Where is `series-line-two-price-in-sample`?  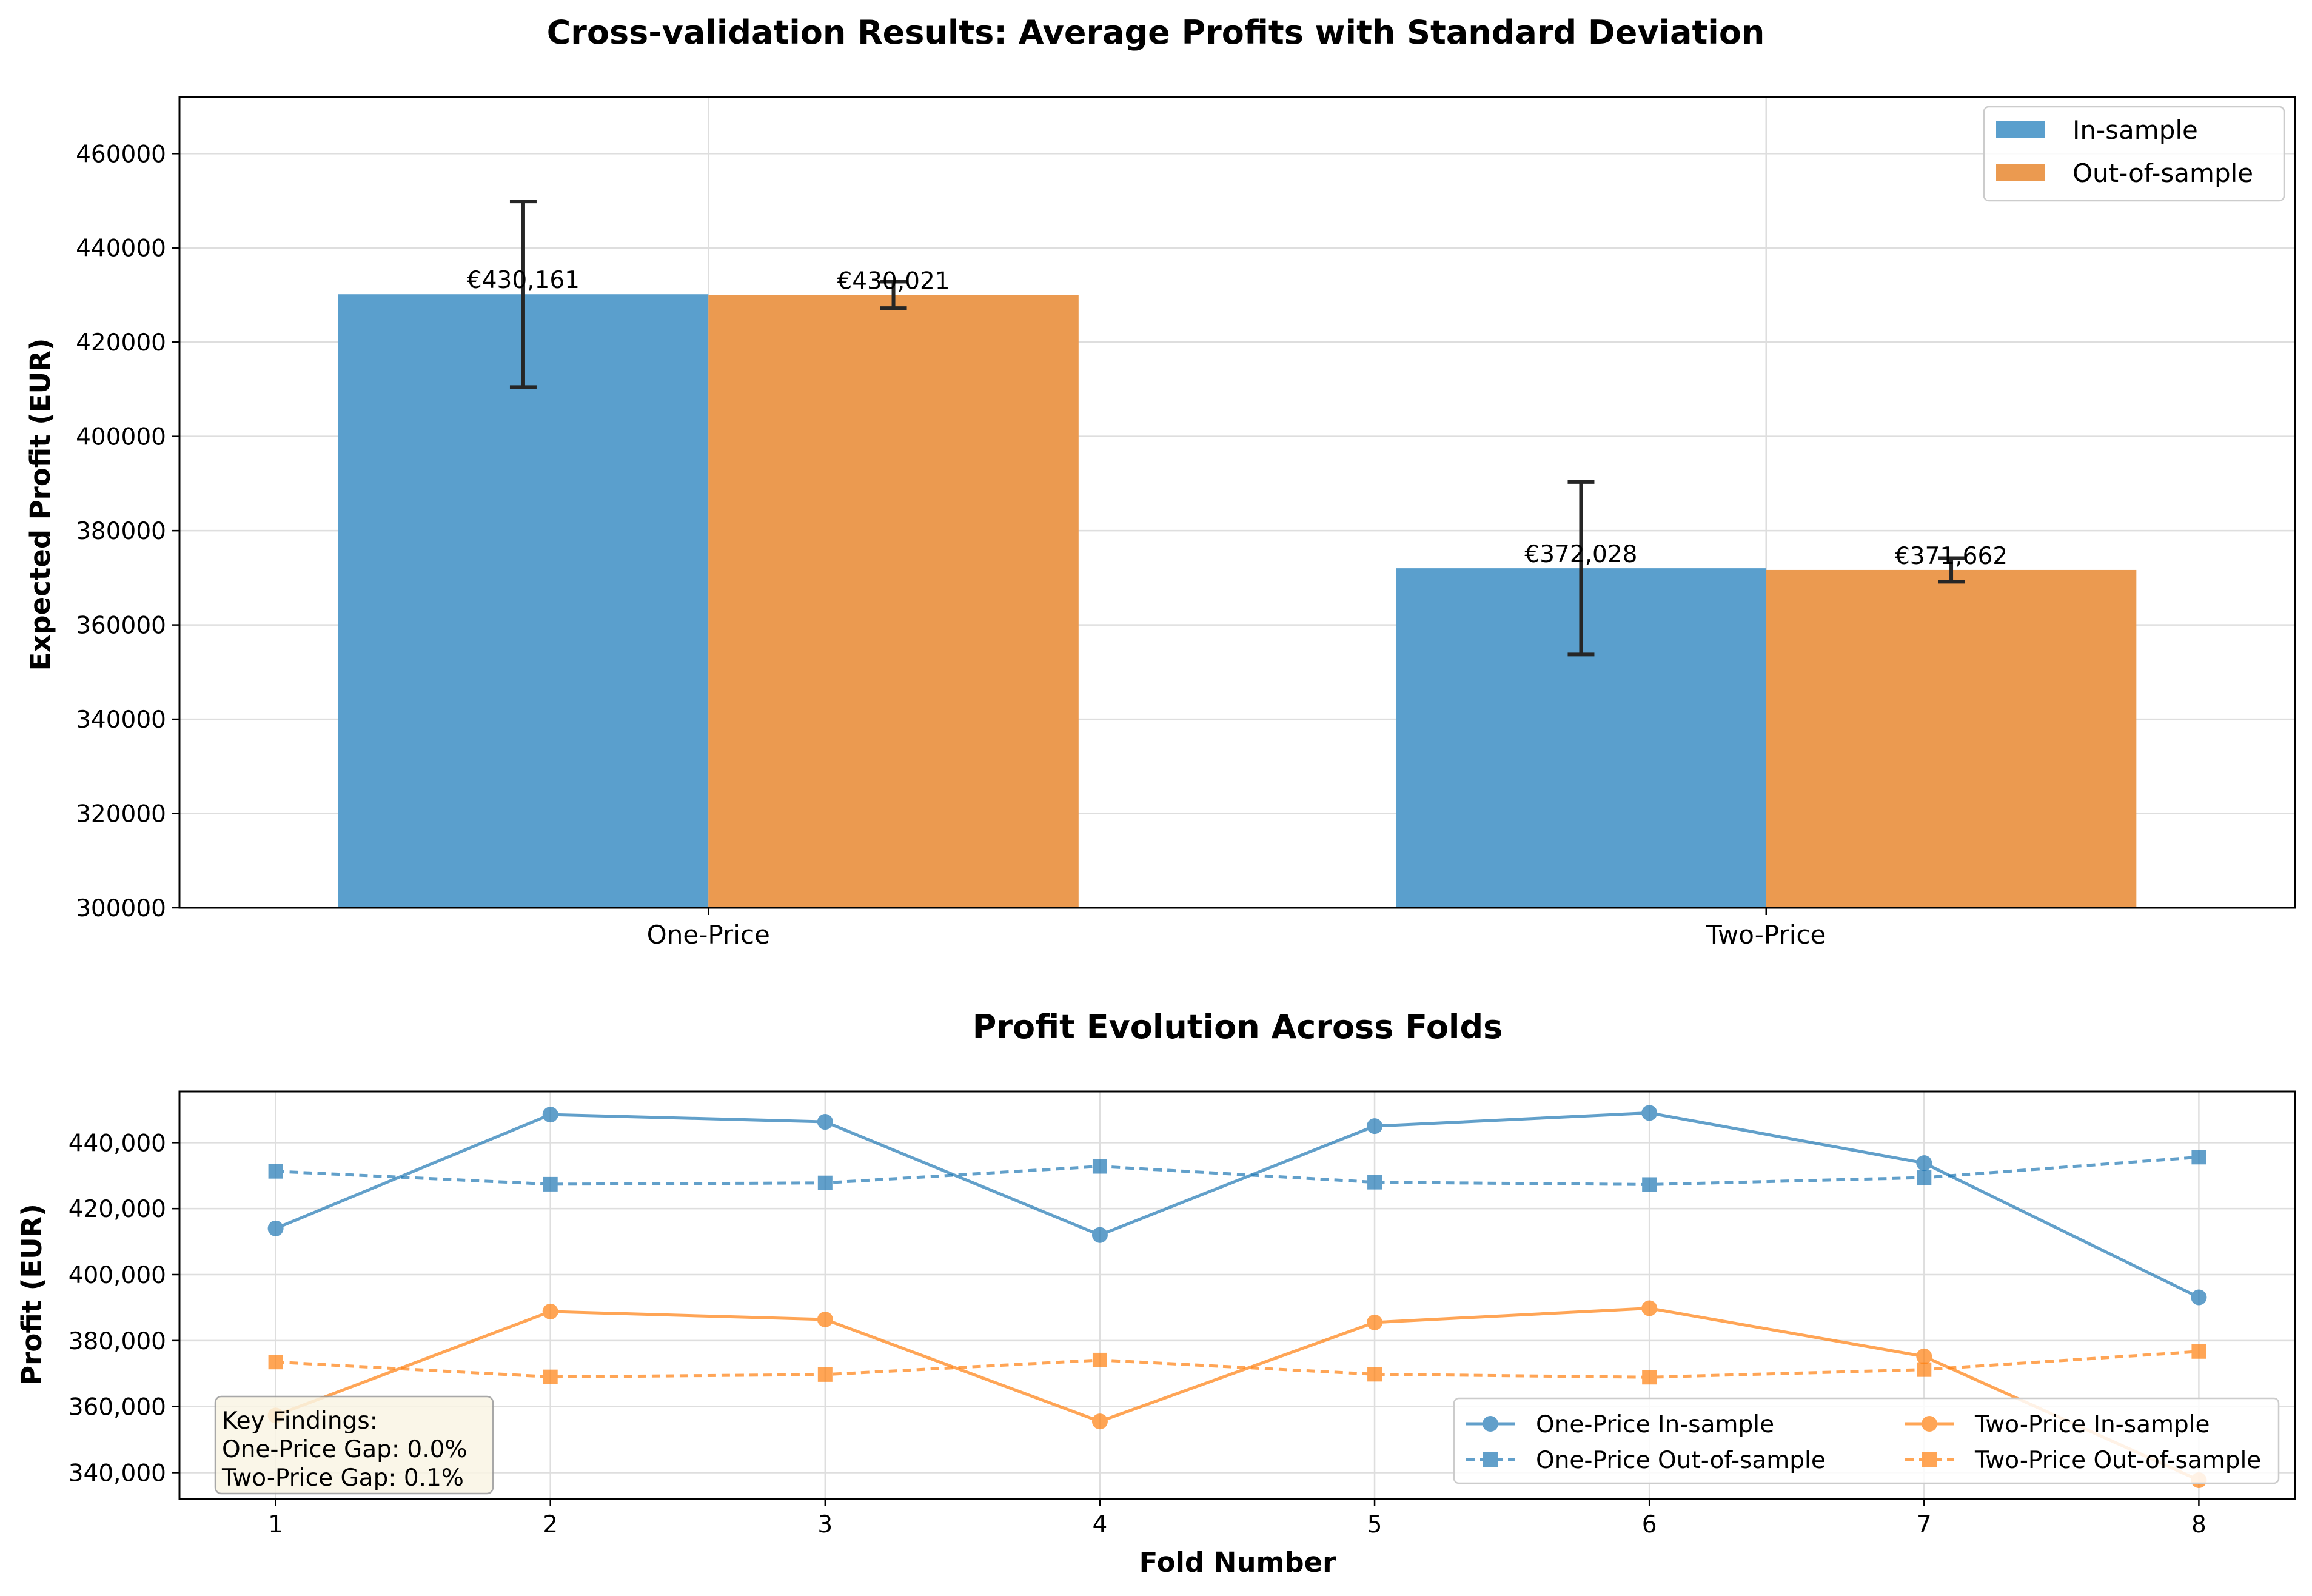
series-line-two-price-in-sample is located at coordinates (1237, 1394).